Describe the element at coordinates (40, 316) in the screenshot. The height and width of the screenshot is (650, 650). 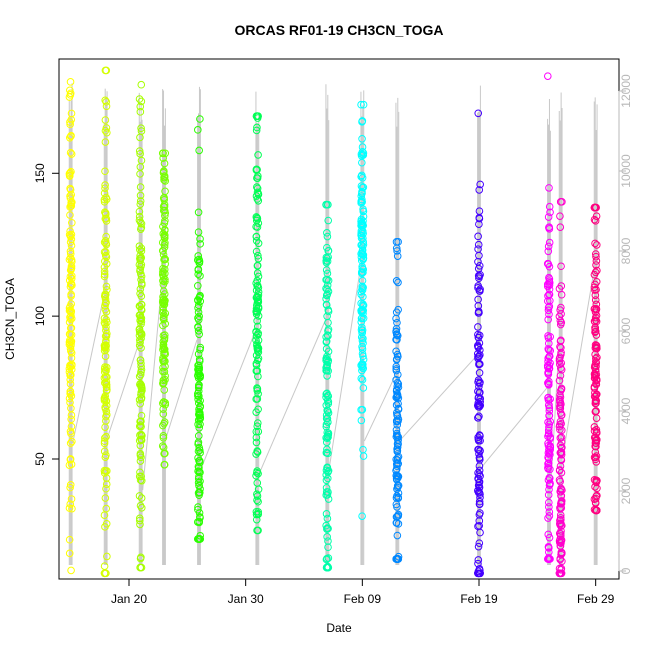
I see `y-tick-label: 100` at that location.